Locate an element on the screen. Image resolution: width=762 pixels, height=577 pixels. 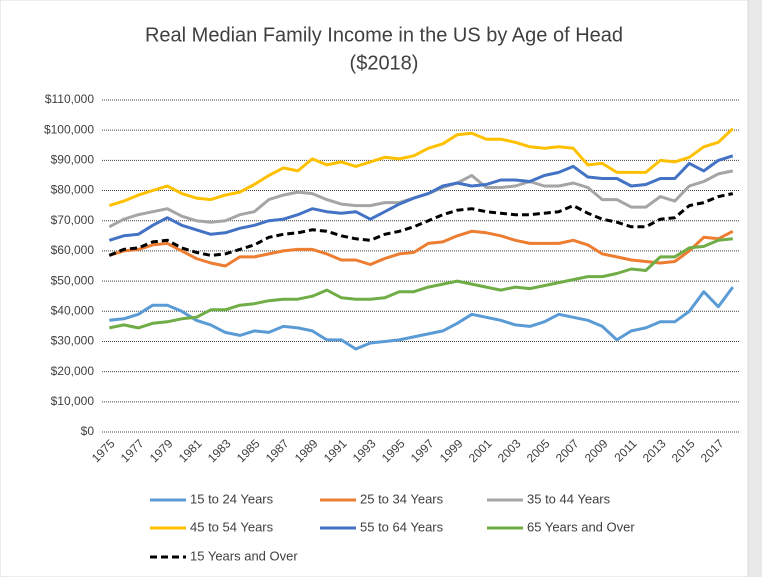
legend-label: 15 to 24 Years is located at coordinates (232, 498).